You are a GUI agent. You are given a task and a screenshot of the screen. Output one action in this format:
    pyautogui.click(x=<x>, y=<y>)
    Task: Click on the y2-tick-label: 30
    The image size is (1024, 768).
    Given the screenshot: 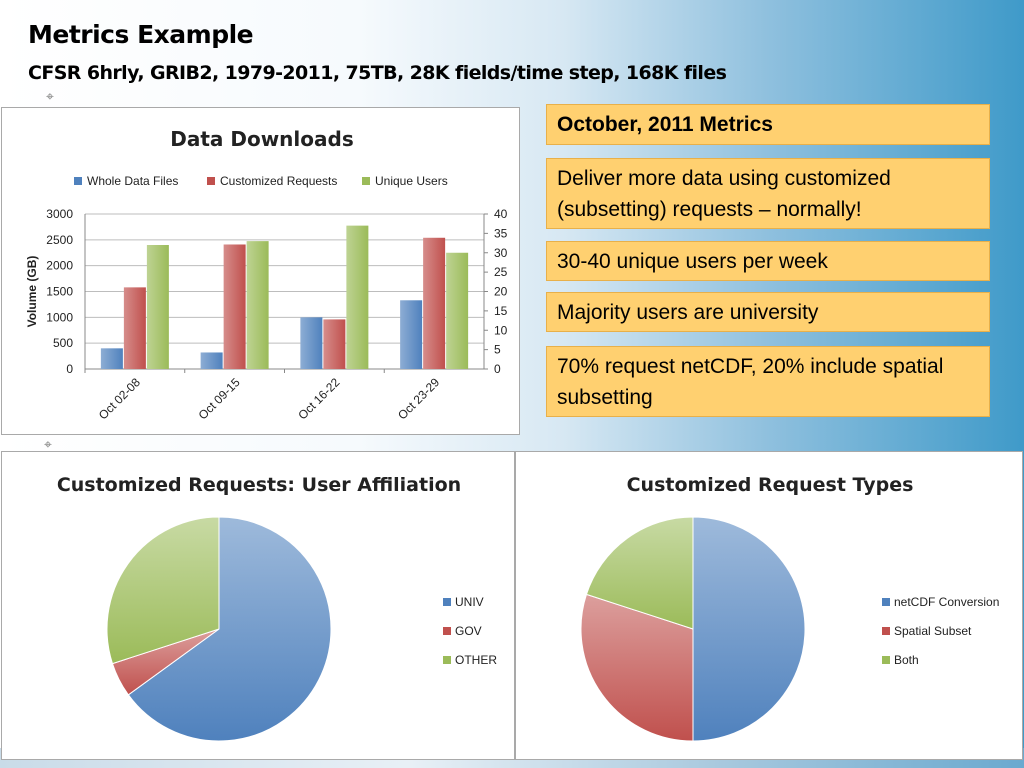 What is the action you would take?
    pyautogui.click(x=501, y=253)
    